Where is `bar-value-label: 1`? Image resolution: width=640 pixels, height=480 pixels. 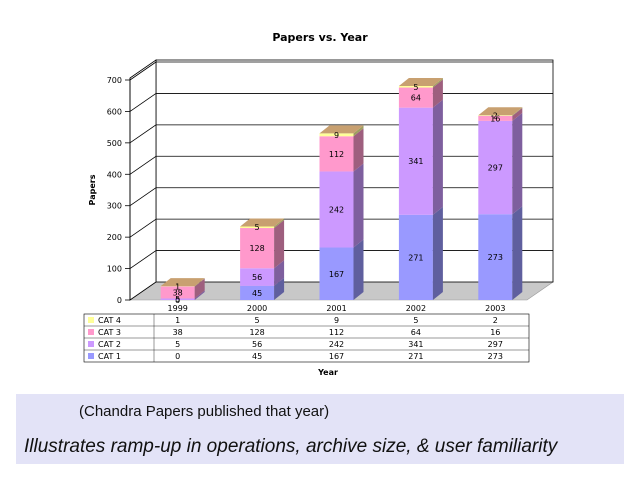 bar-value-label: 1 is located at coordinates (177, 286).